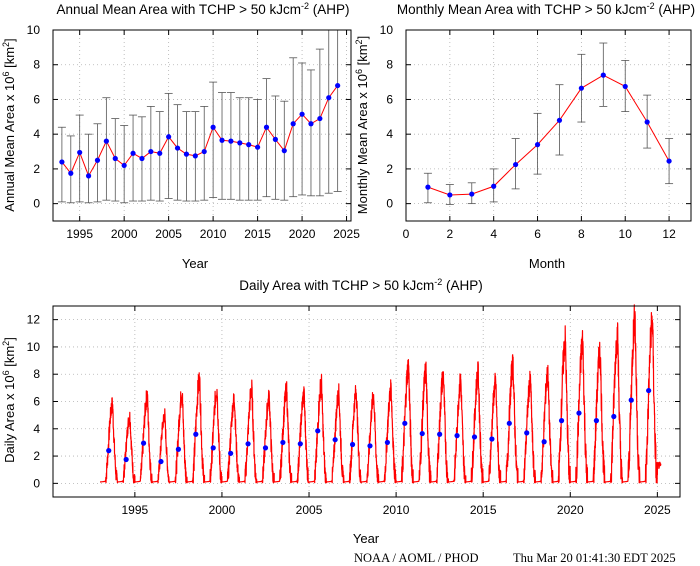  What do you see at coordinates (548, 135) in the screenshot?
I see `monthly-mean-line` at bounding box center [548, 135].